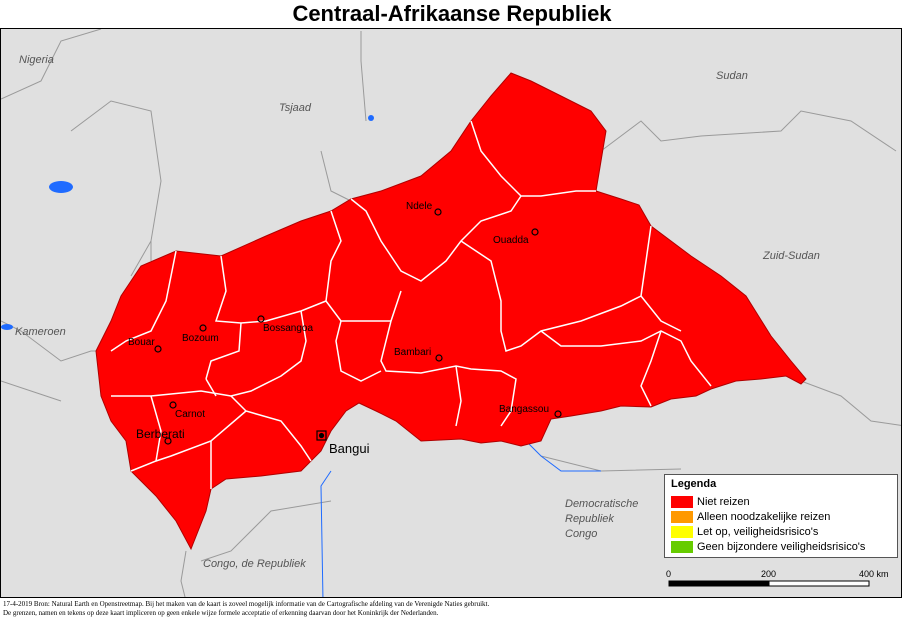 Image resolution: width=904 pixels, height=620 pixels. What do you see at coordinates (190, 414) in the screenshot?
I see `city-label-carnot: Carnot` at bounding box center [190, 414].